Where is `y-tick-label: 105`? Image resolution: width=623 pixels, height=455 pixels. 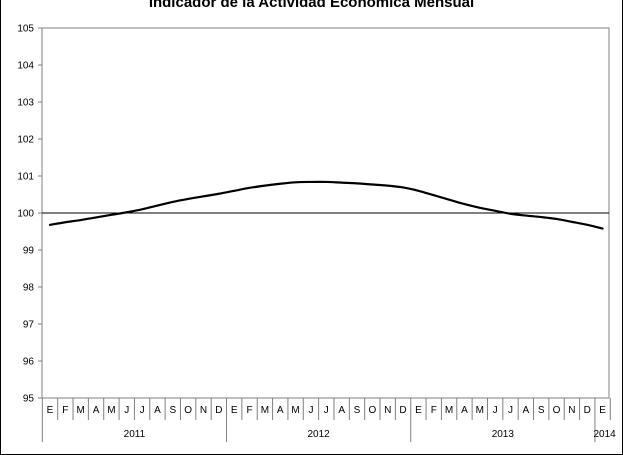 y-tick-label: 105 is located at coordinates (25, 29).